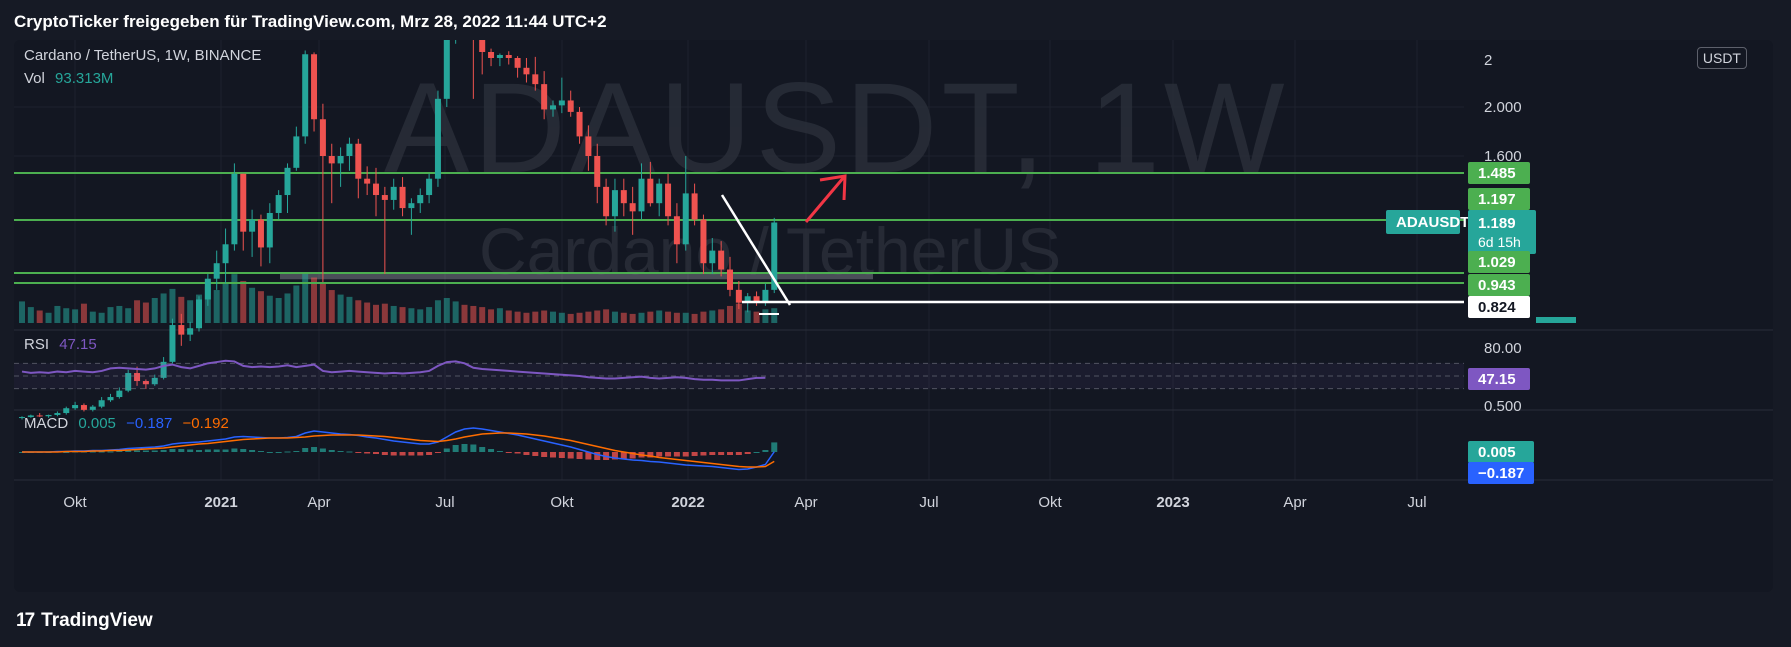 The height and width of the screenshot is (647, 1791). I want to click on currency-button: USDT, so click(1721, 58).